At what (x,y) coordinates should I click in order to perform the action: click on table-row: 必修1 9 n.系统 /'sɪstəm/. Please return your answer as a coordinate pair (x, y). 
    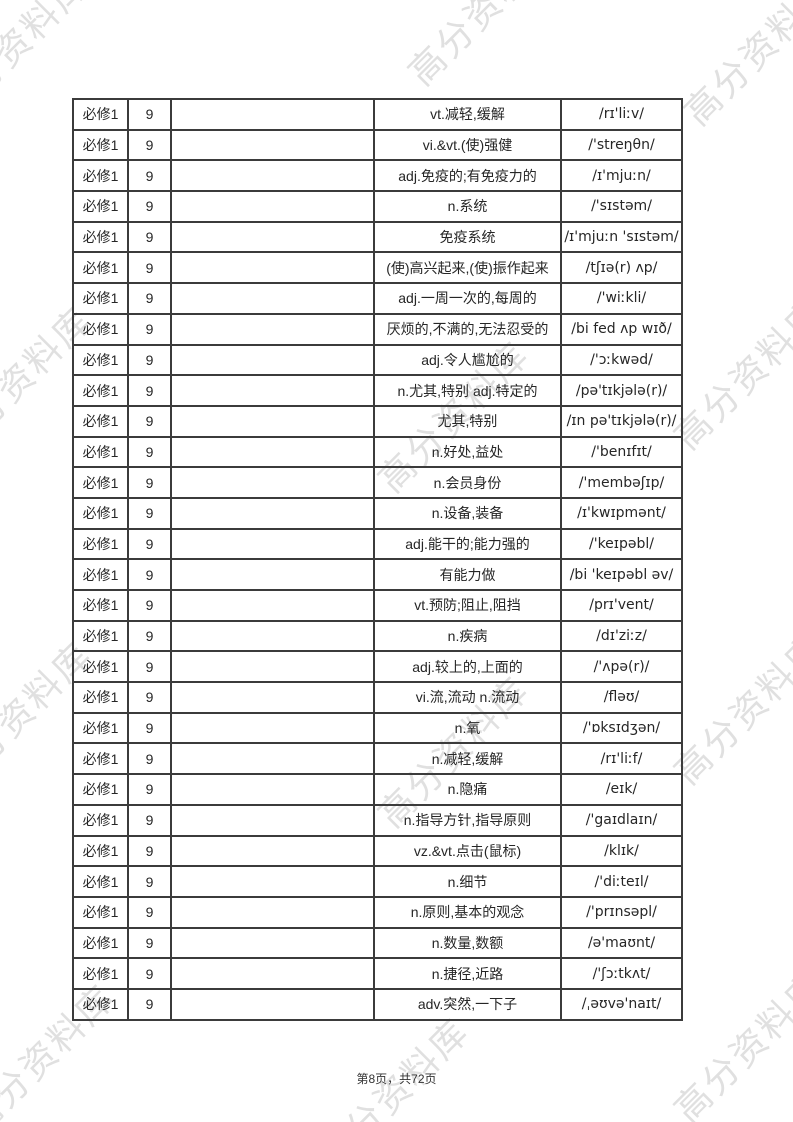
    Looking at the image, I should click on (377, 206).